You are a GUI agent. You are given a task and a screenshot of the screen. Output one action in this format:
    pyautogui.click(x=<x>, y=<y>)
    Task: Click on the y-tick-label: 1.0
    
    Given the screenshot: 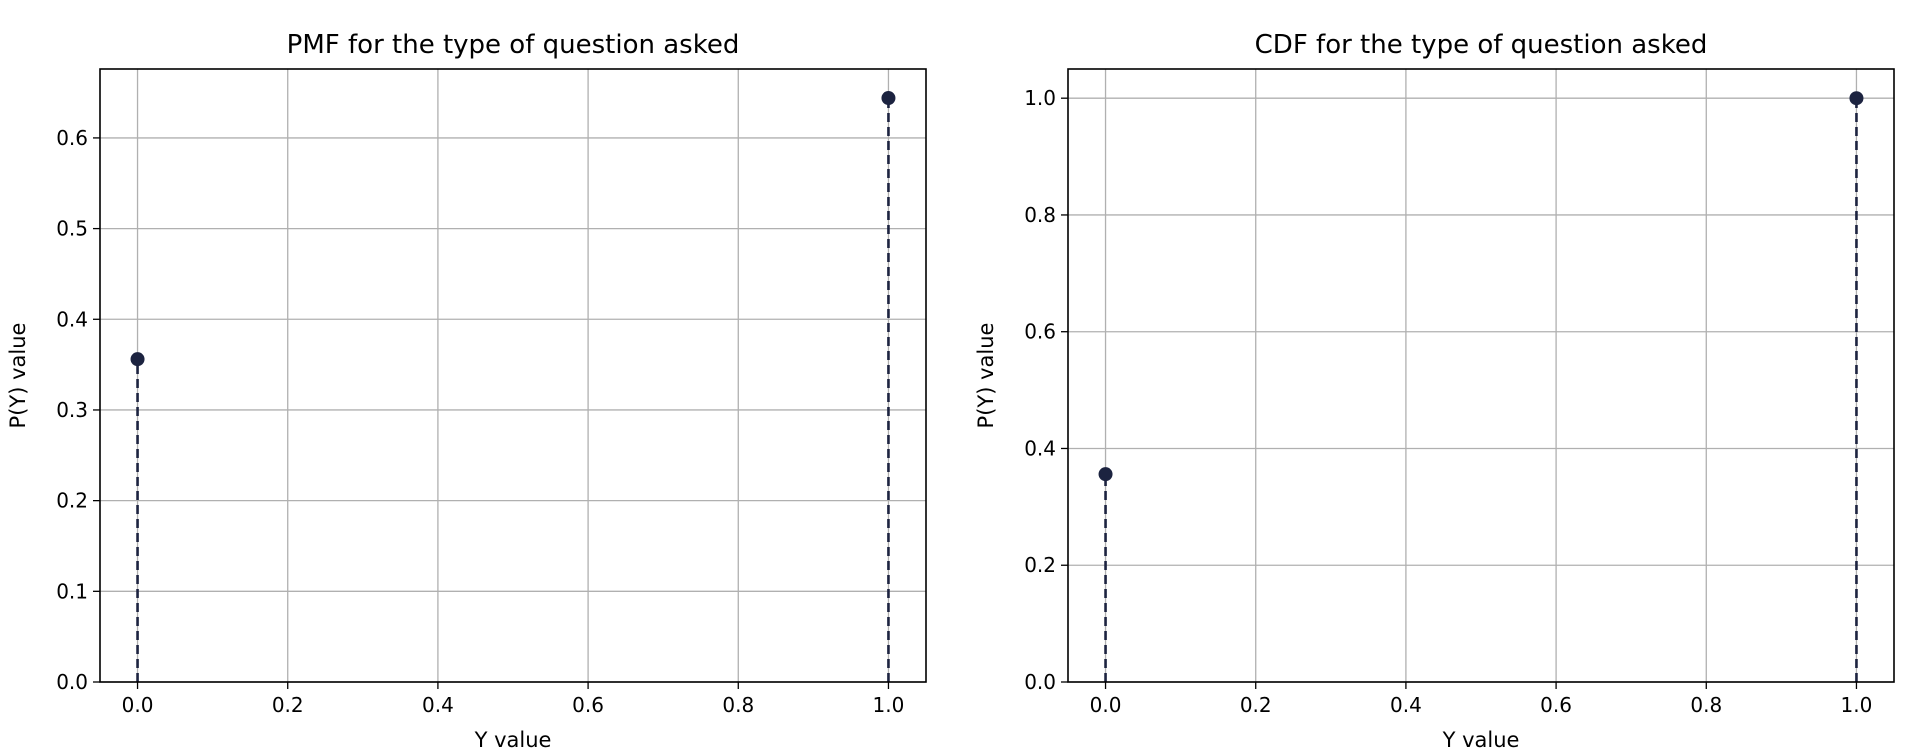 What is the action you would take?
    pyautogui.click(x=1040, y=98)
    